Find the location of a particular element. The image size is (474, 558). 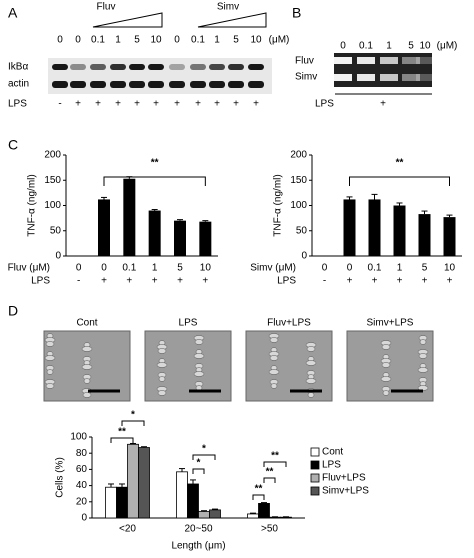

lane-label: 1 is located at coordinates (389, 46).